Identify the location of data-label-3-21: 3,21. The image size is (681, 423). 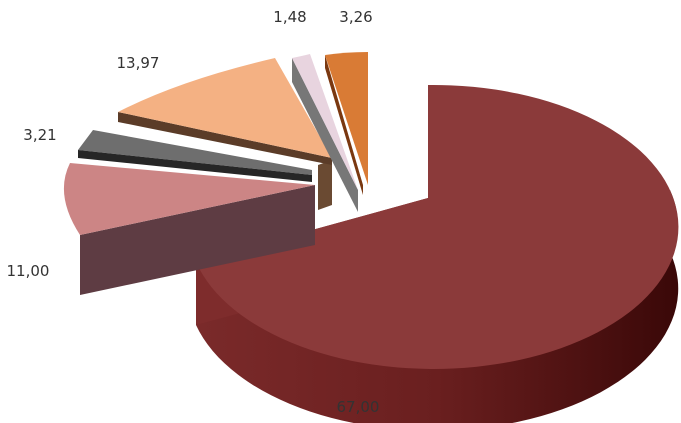
(39, 135).